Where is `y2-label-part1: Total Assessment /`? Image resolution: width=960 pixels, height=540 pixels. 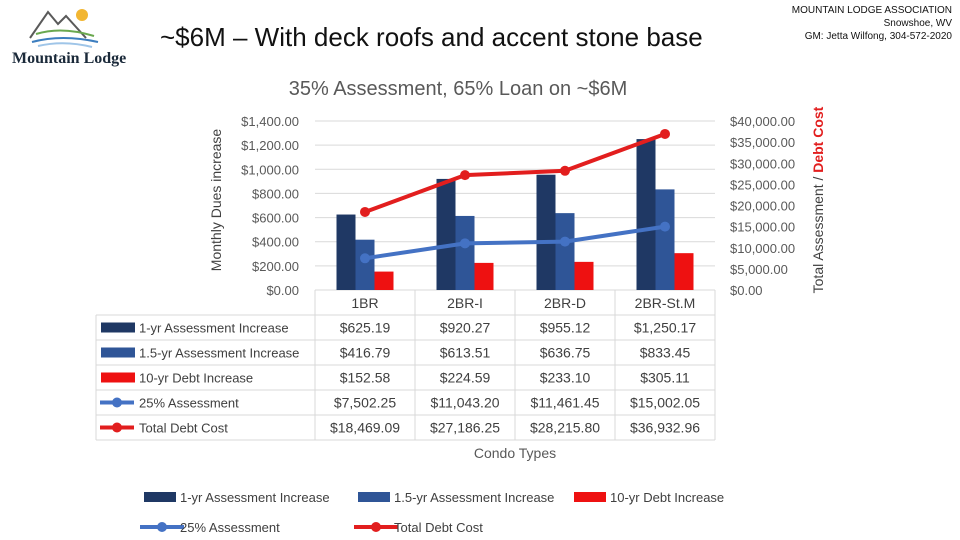
y2-label-part1: Total Assessment / is located at coordinates (818, 233).